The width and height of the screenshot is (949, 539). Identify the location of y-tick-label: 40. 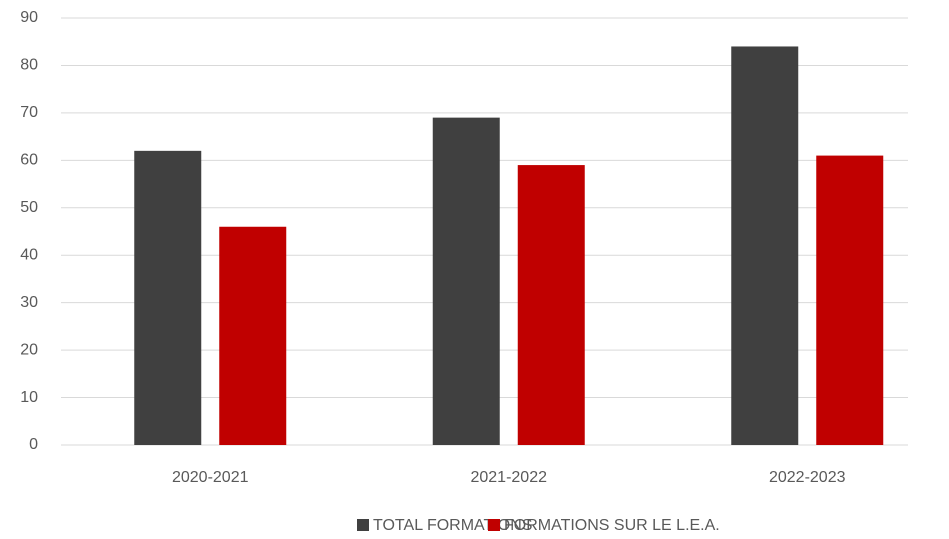
(29, 254).